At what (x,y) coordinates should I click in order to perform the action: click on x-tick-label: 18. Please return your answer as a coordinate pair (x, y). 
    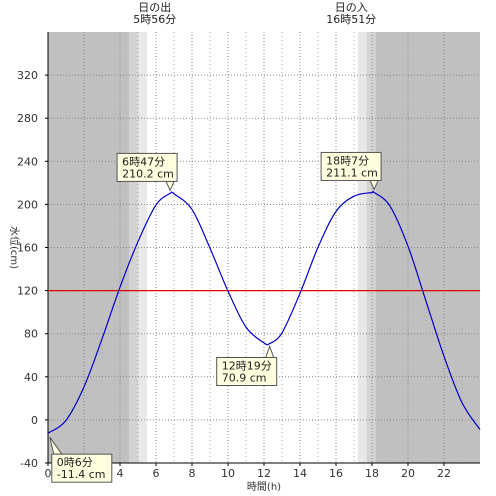
    Looking at the image, I should click on (372, 473).